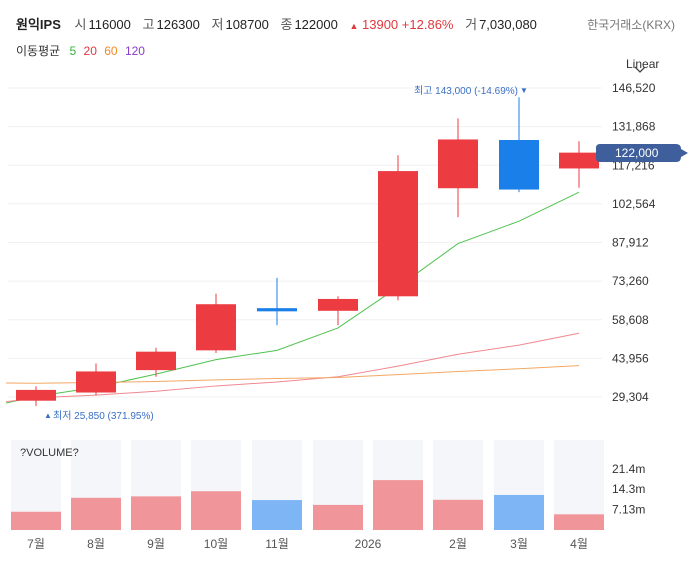  What do you see at coordinates (90, 51) in the screenshot?
I see `ma-legend-20: 20` at bounding box center [90, 51].